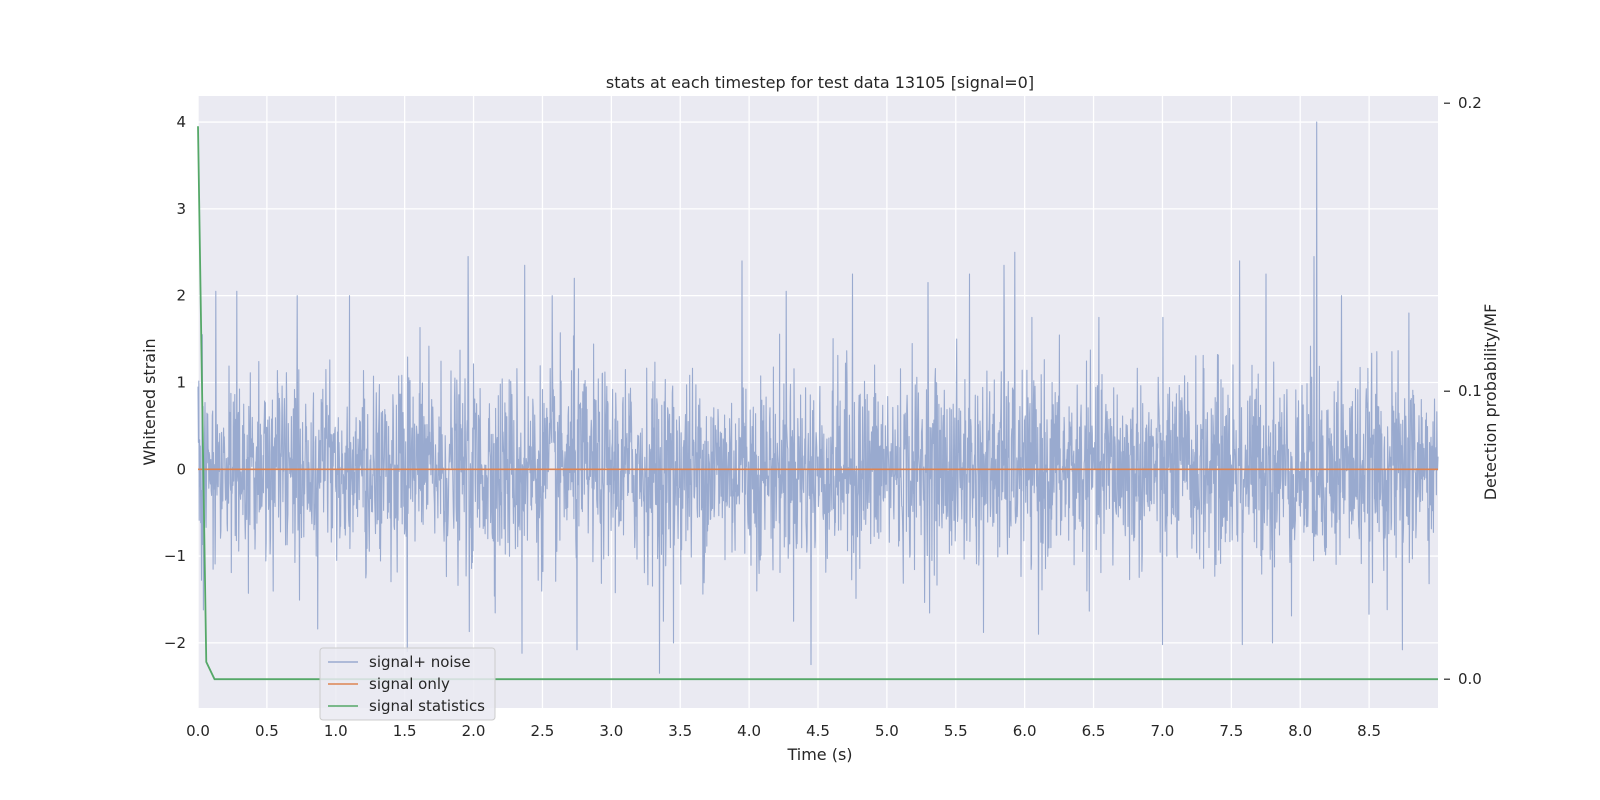  What do you see at coordinates (543, 731) in the screenshot?
I see `x-tick-label: 2.5` at bounding box center [543, 731].